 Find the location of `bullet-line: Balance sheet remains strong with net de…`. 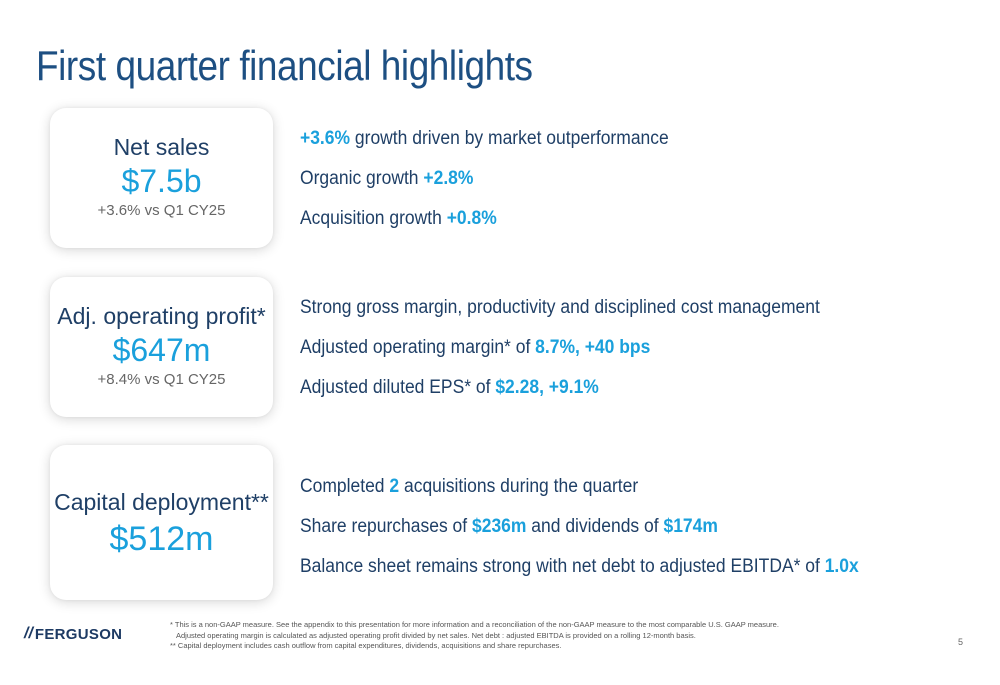

bullet-line: Balance sheet remains strong with net de… is located at coordinates (579, 576).